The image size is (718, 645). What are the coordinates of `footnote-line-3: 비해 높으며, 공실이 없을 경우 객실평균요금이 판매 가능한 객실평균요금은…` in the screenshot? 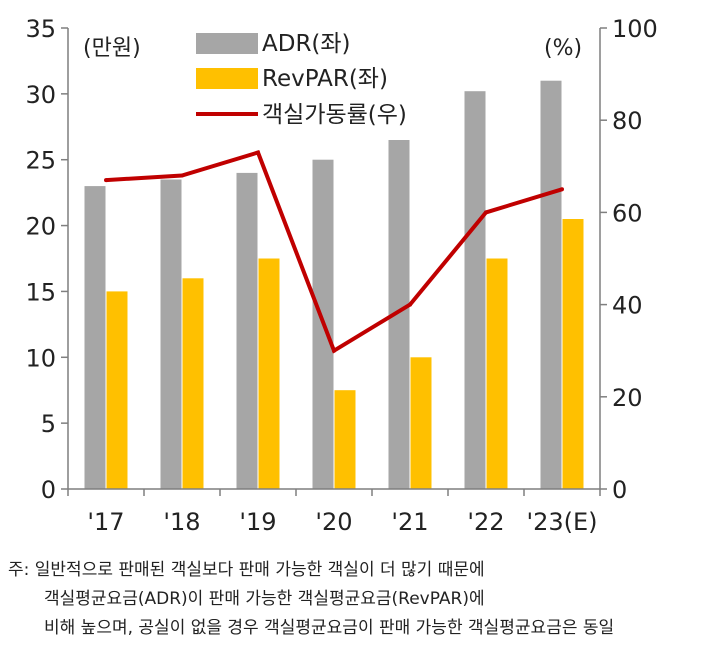 It's located at (329, 628).